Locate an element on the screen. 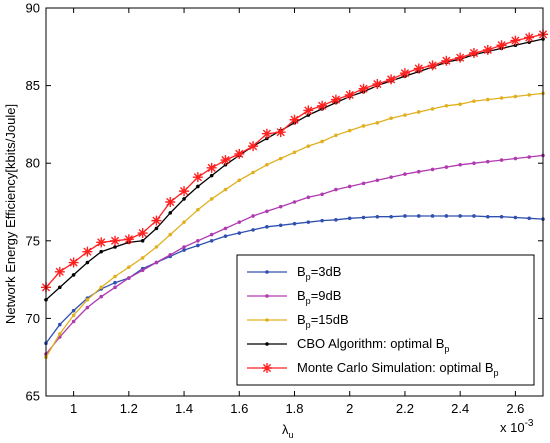 This screenshot has height=443, width=550. x-axis-title: λu is located at coordinates (288, 431).